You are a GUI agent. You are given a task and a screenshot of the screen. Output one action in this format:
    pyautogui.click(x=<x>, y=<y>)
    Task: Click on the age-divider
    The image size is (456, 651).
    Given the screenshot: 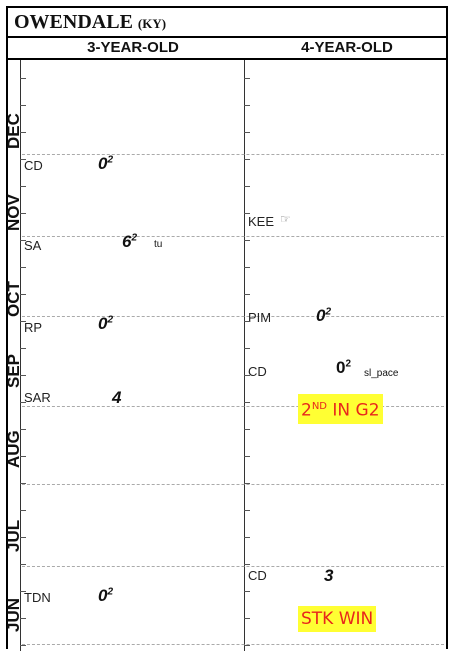 What is the action you would take?
    pyautogui.click(x=244, y=355)
    